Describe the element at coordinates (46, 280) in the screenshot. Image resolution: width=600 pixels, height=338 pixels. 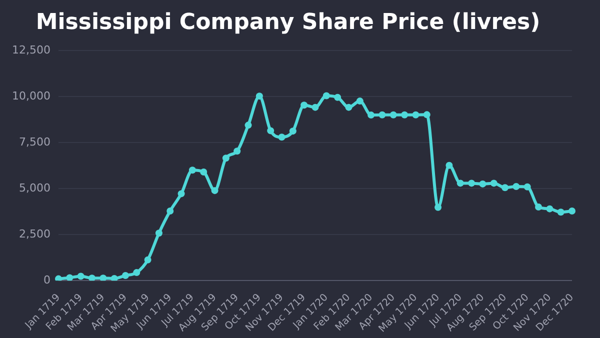
I see `y-tick-label: 0` at that location.